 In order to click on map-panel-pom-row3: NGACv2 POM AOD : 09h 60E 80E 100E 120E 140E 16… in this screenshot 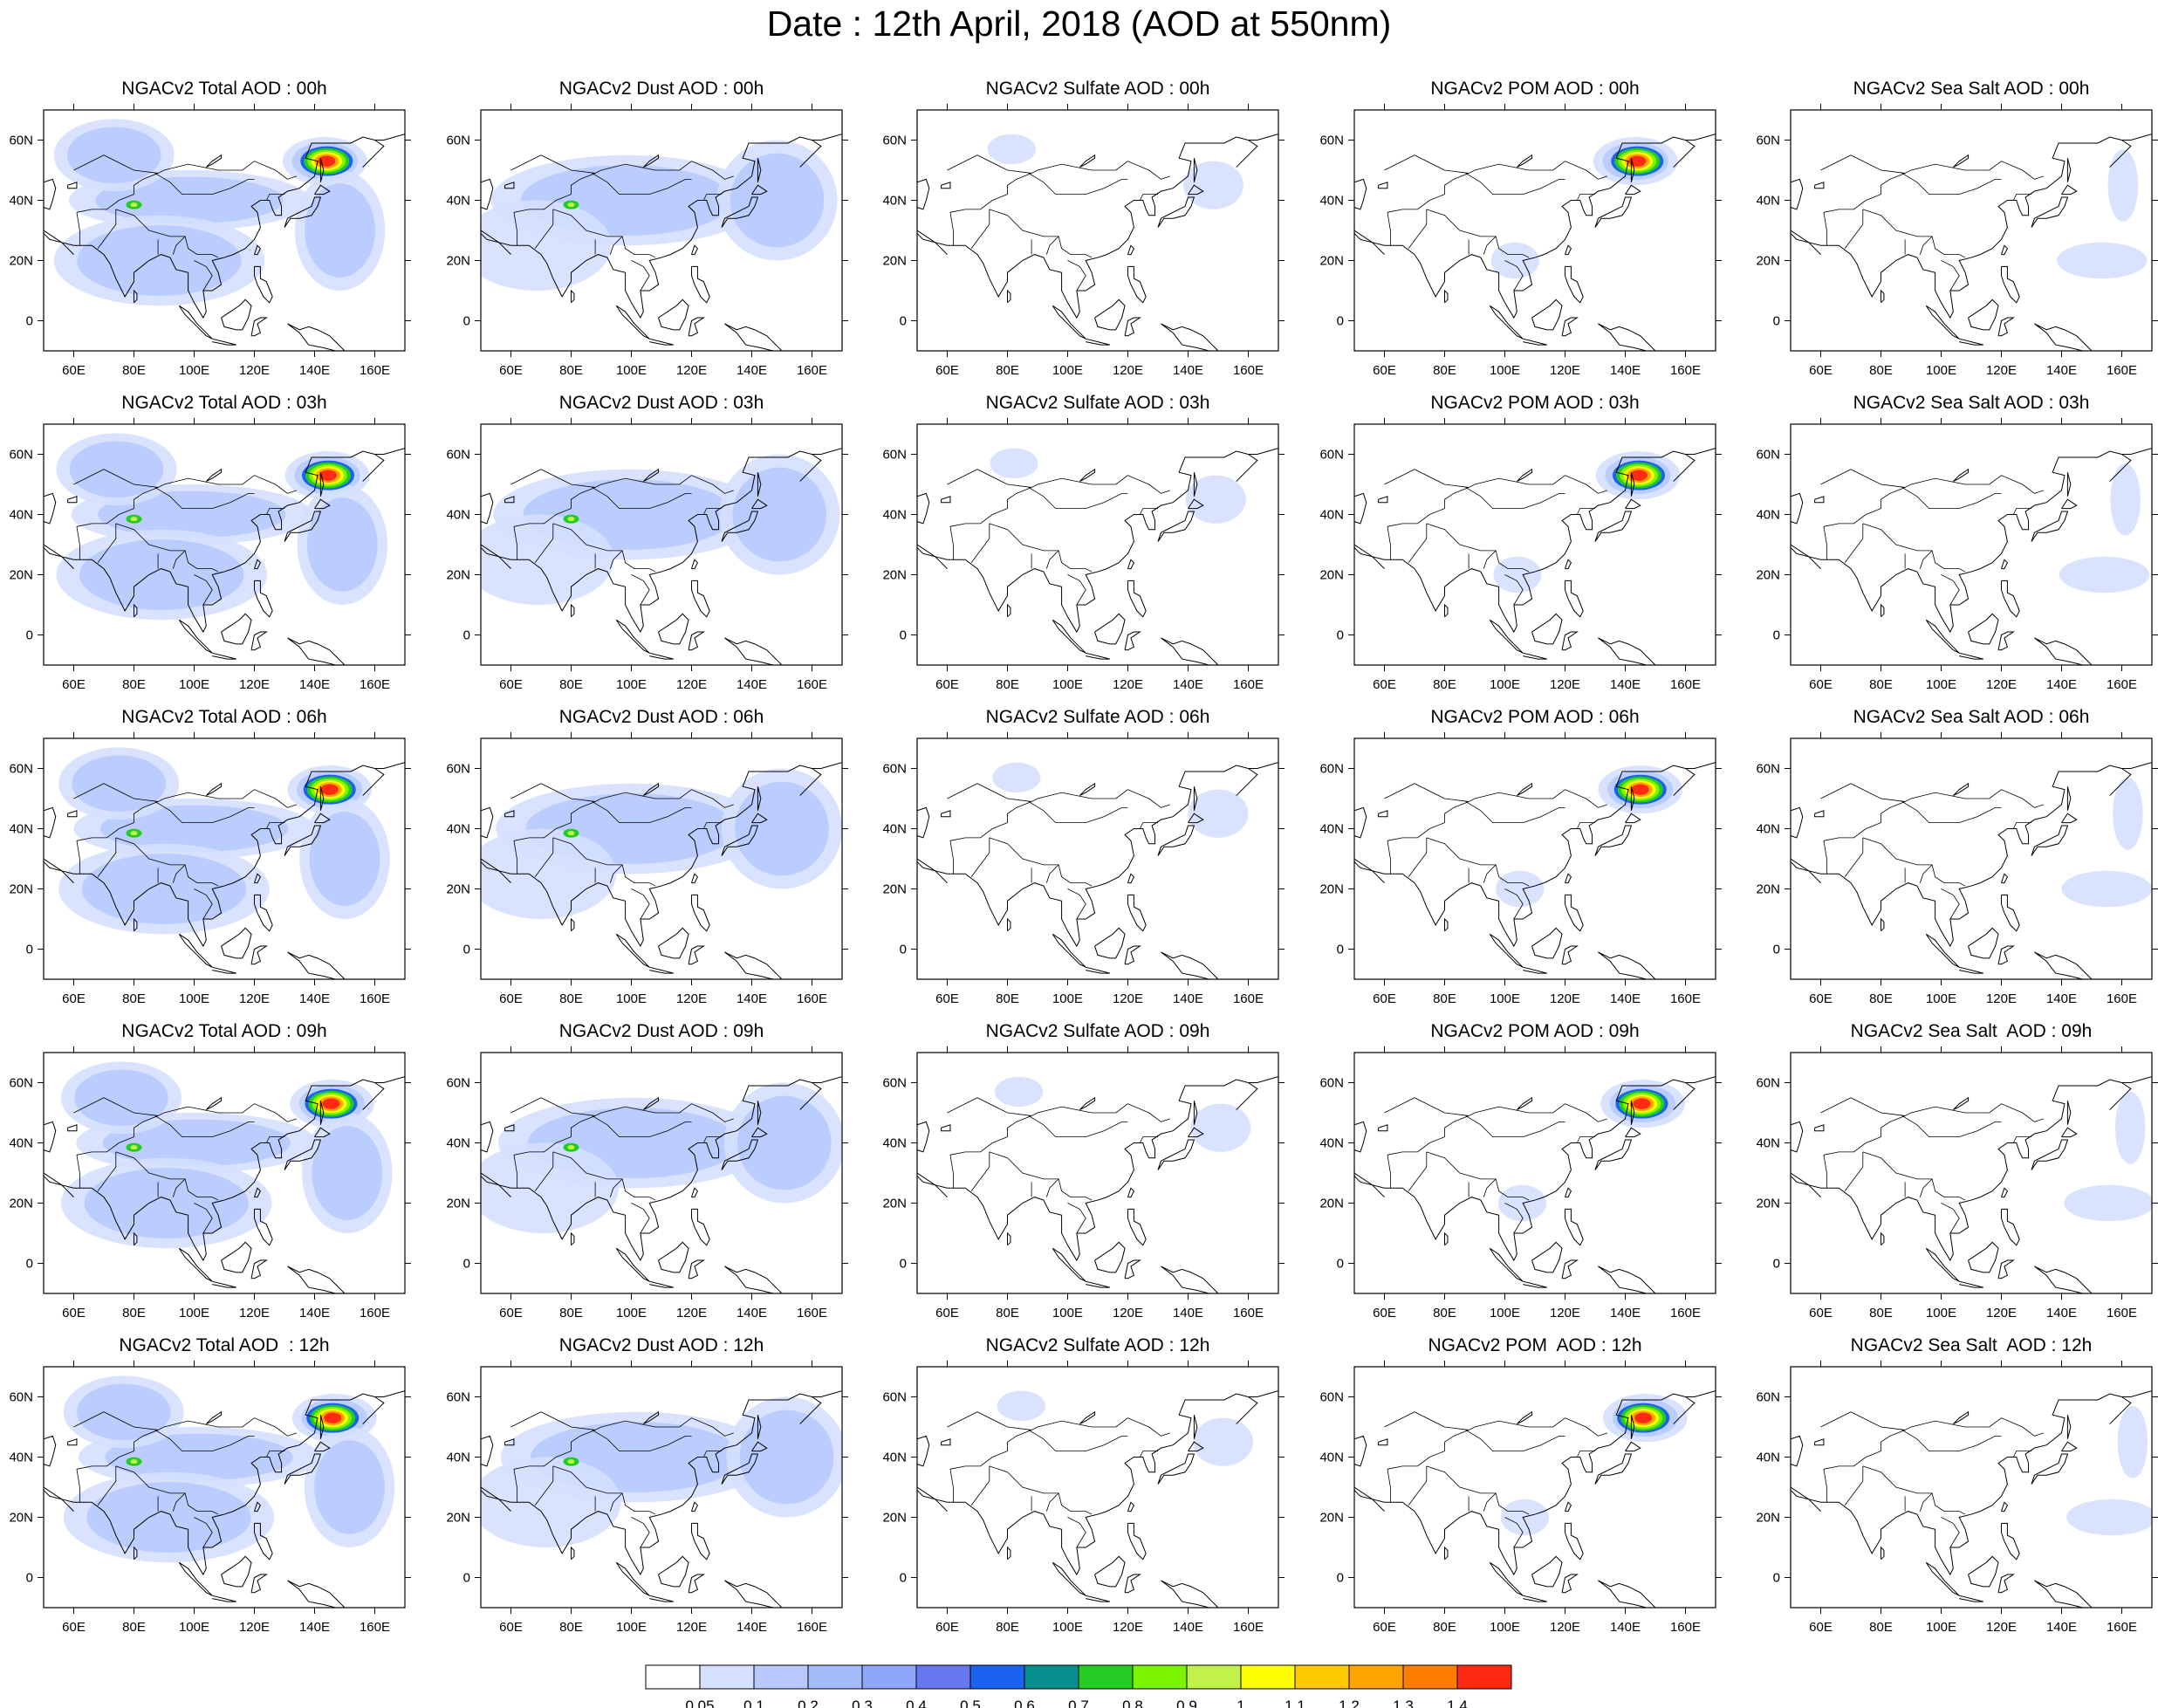, I will do `click(1533, 1179)`.